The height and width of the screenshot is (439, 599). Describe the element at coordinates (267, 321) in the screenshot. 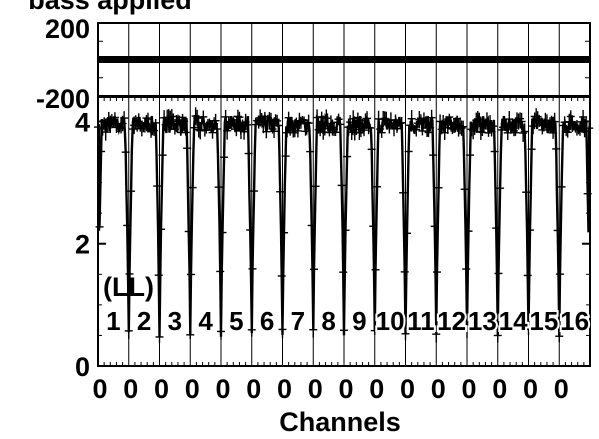

I see `if-number-label: 6` at that location.